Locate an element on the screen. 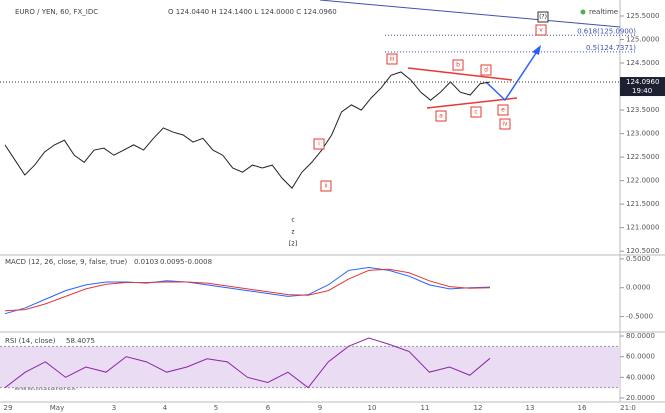 The image size is (665, 413). wave-label: a is located at coordinates (441, 116).